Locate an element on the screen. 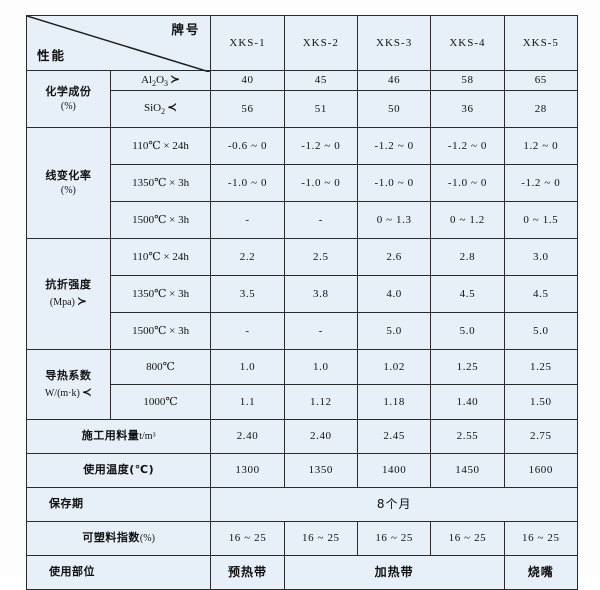 This screenshot has width=600, height=590. cell-value: 1300 is located at coordinates (247, 470).